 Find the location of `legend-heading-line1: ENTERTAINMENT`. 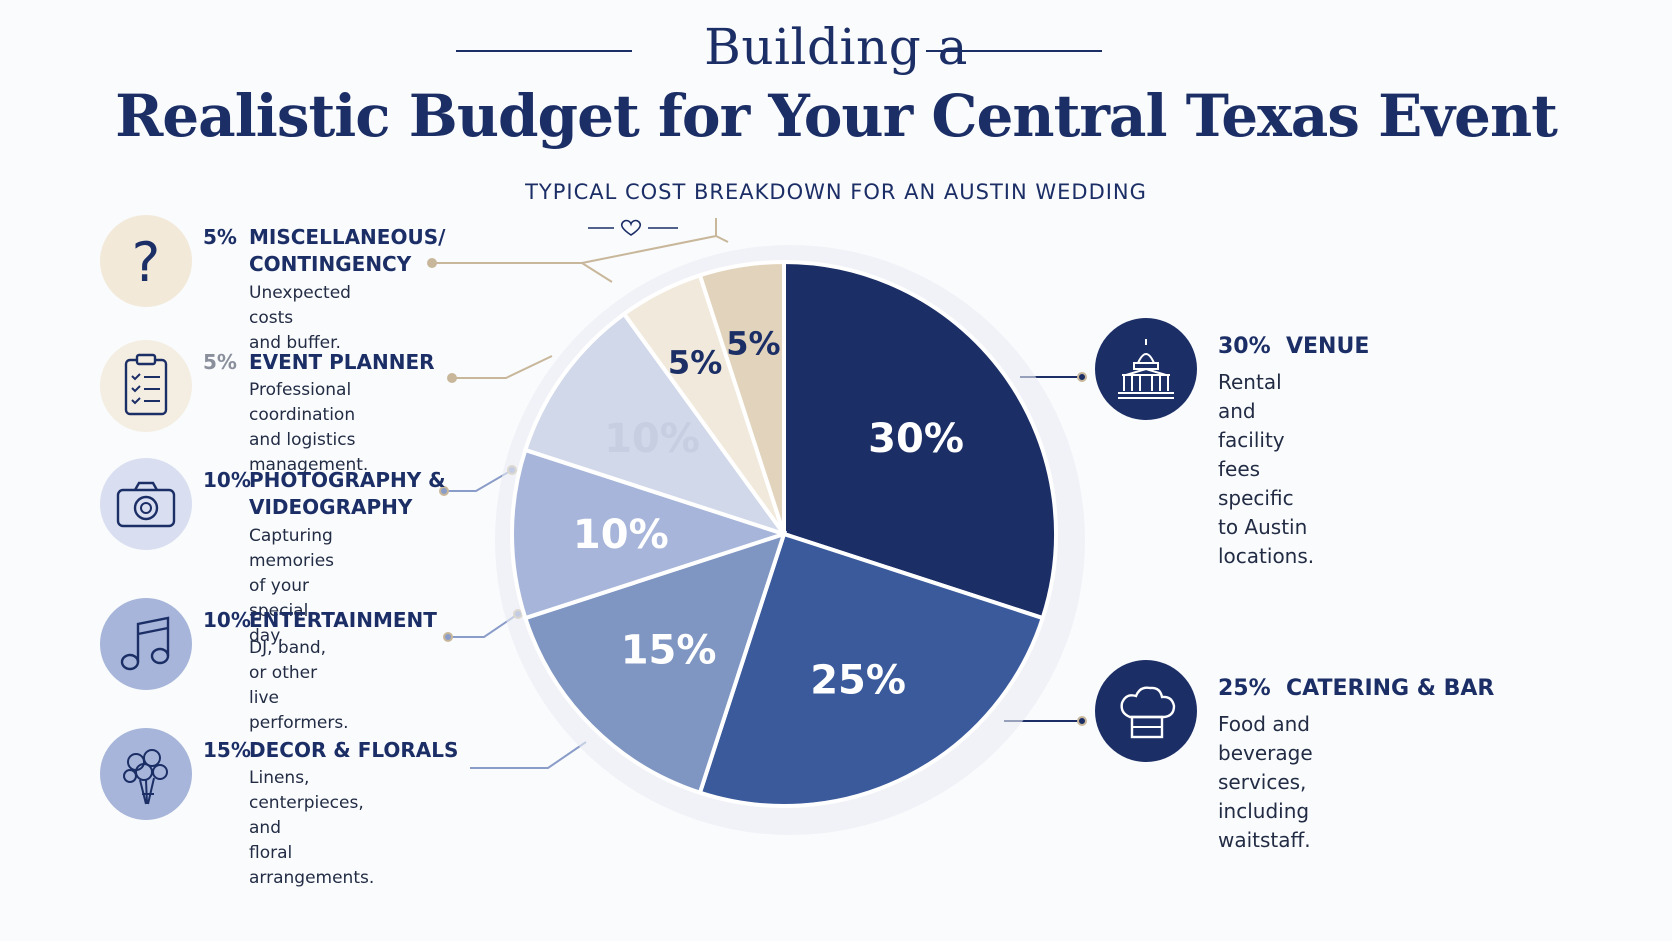

legend-heading-line1: ENTERTAINMENT is located at coordinates (343, 620).